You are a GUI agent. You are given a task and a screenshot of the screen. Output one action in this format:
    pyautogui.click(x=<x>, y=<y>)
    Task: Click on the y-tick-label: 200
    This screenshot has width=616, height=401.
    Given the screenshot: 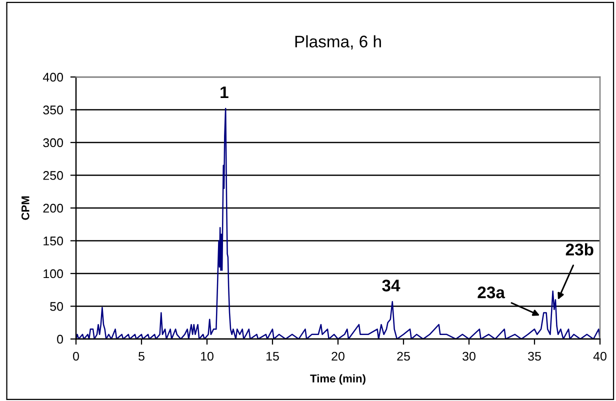 What is the action you would take?
    pyautogui.click(x=53, y=208)
    